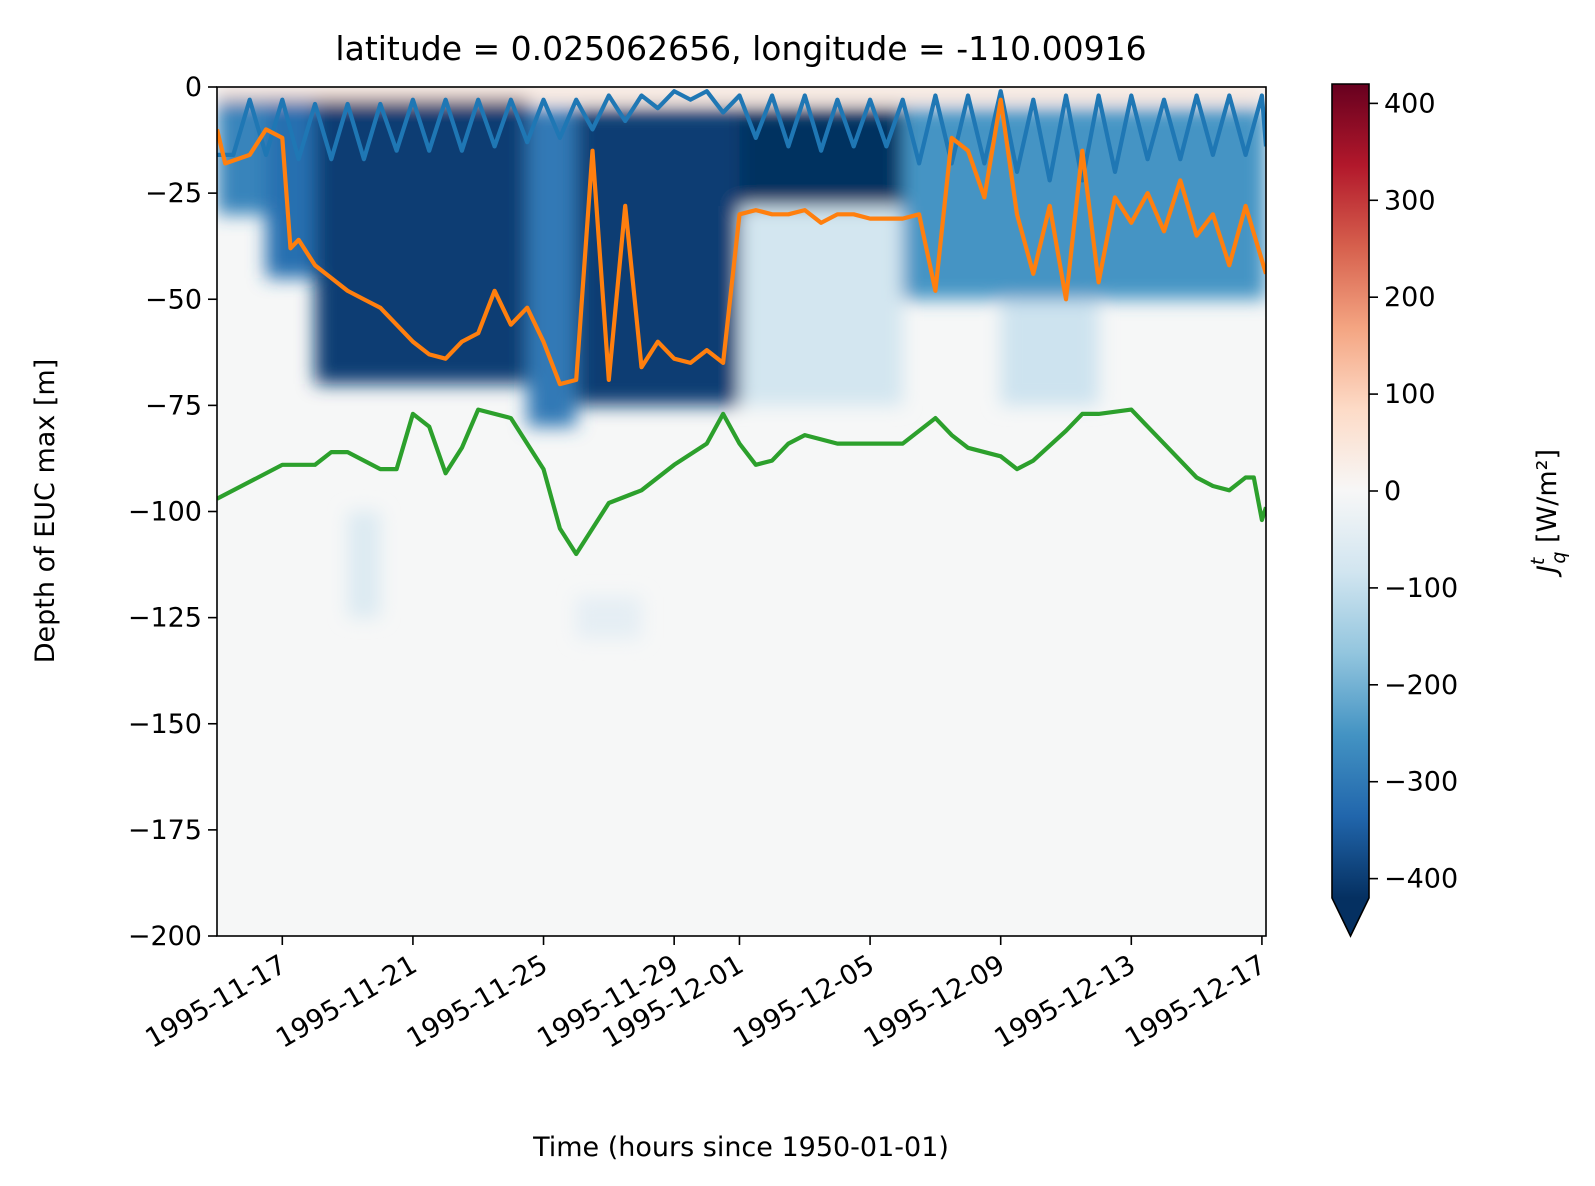 This screenshot has height=1186, width=1595. I want to click on colorbar-tick-label: 200, so click(1410, 297).